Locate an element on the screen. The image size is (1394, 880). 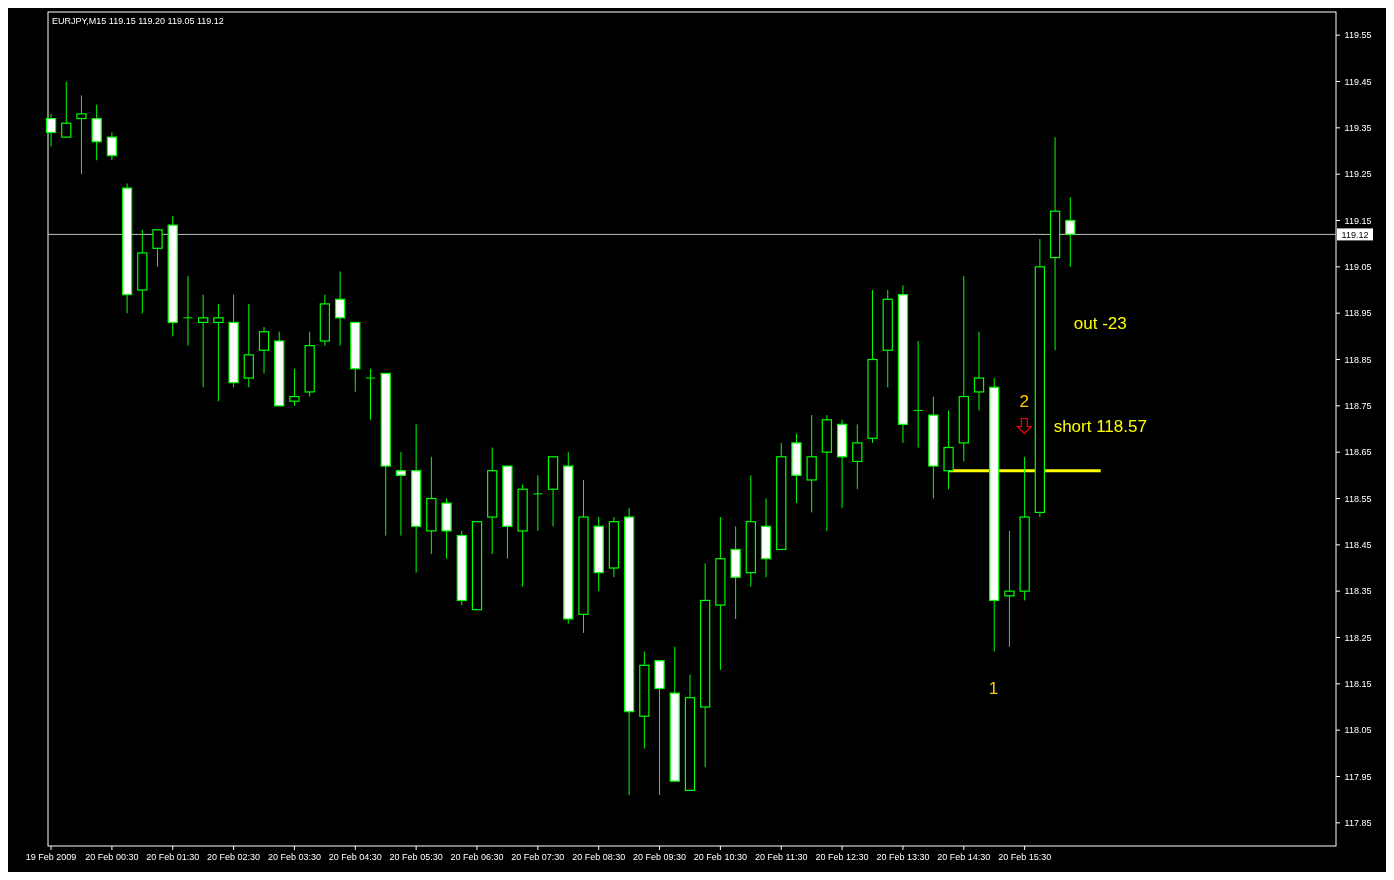
x-tick-label: 20 Feb 09:30 is located at coordinates (660, 857).